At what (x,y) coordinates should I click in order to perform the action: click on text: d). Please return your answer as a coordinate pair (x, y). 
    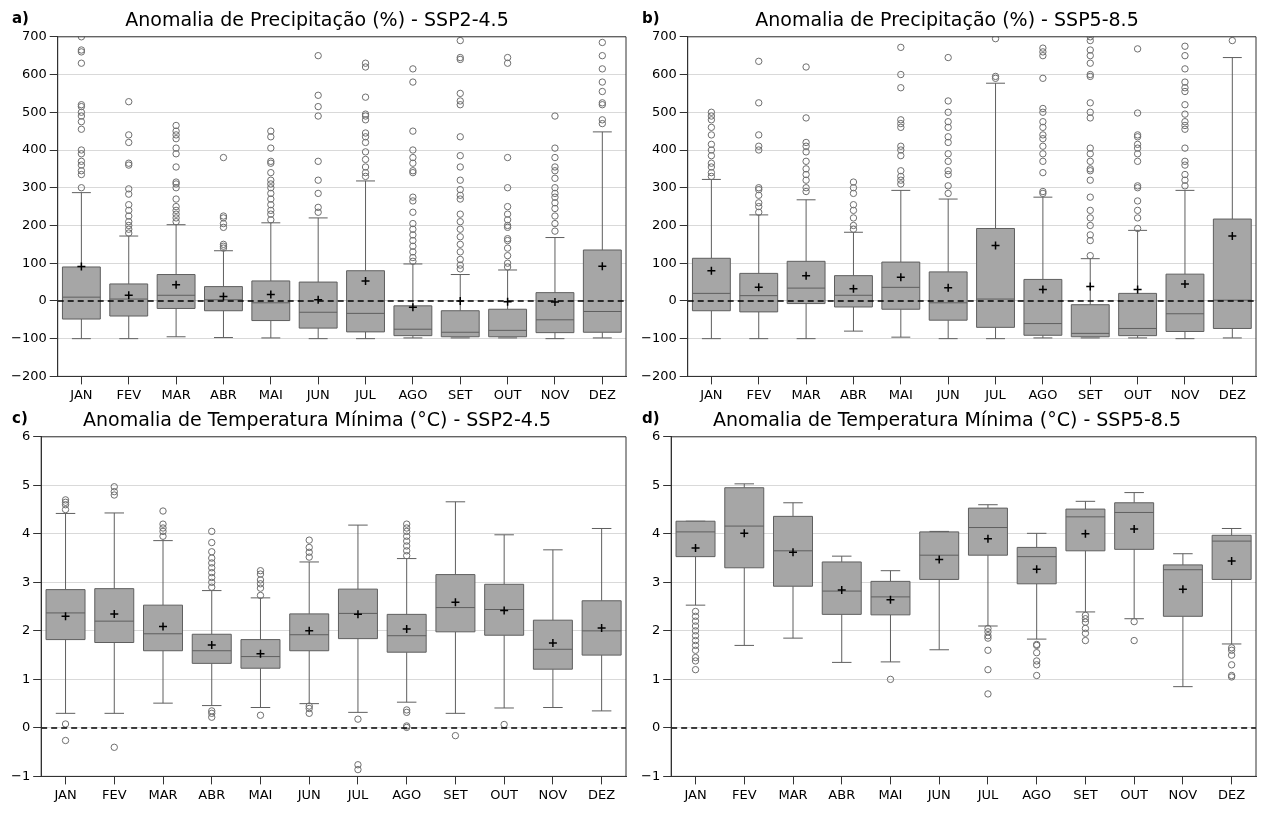
    Looking at the image, I should click on (651, 418).